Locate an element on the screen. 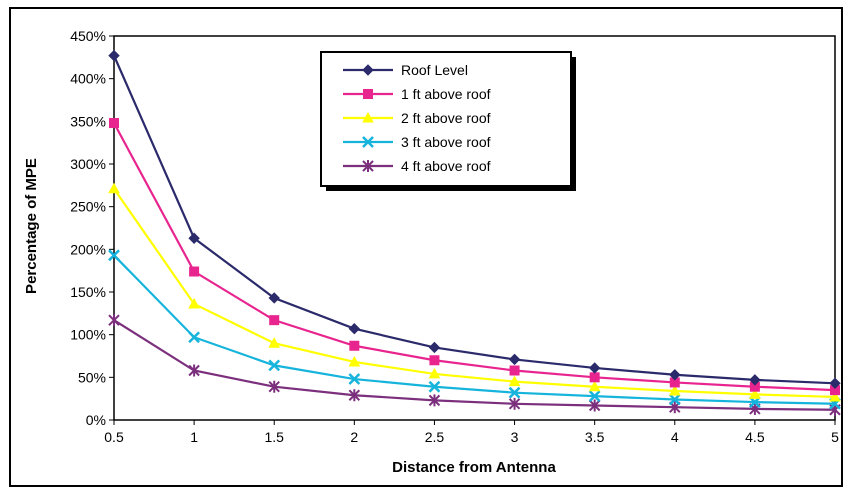 The image size is (851, 489). y-tick-label: 300% is located at coordinates (88, 164).